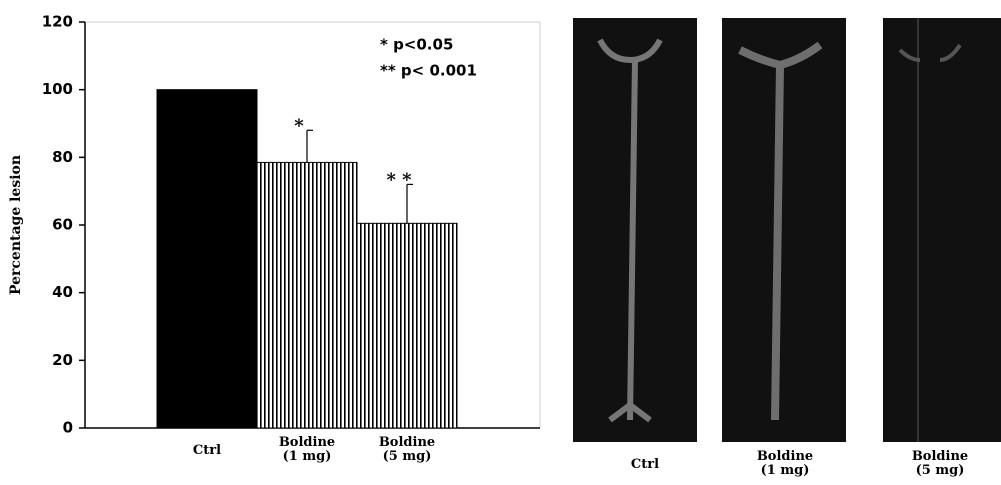  Describe the element at coordinates (645, 464) in the screenshot. I see `image-label: Ctrl` at that location.